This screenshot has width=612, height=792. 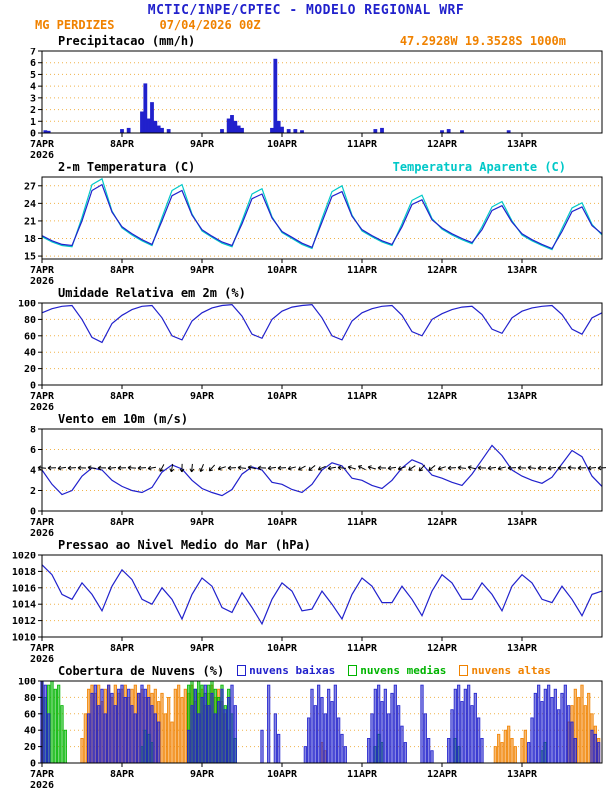 I want to click on svg-text: 15, so click(x=30, y=257).